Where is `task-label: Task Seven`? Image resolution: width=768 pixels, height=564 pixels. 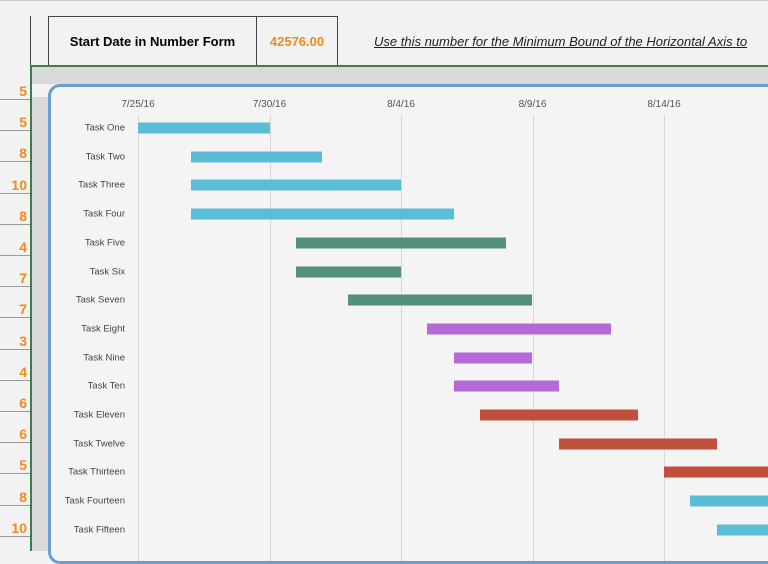
task-label: Task Seven is located at coordinates (100, 300).